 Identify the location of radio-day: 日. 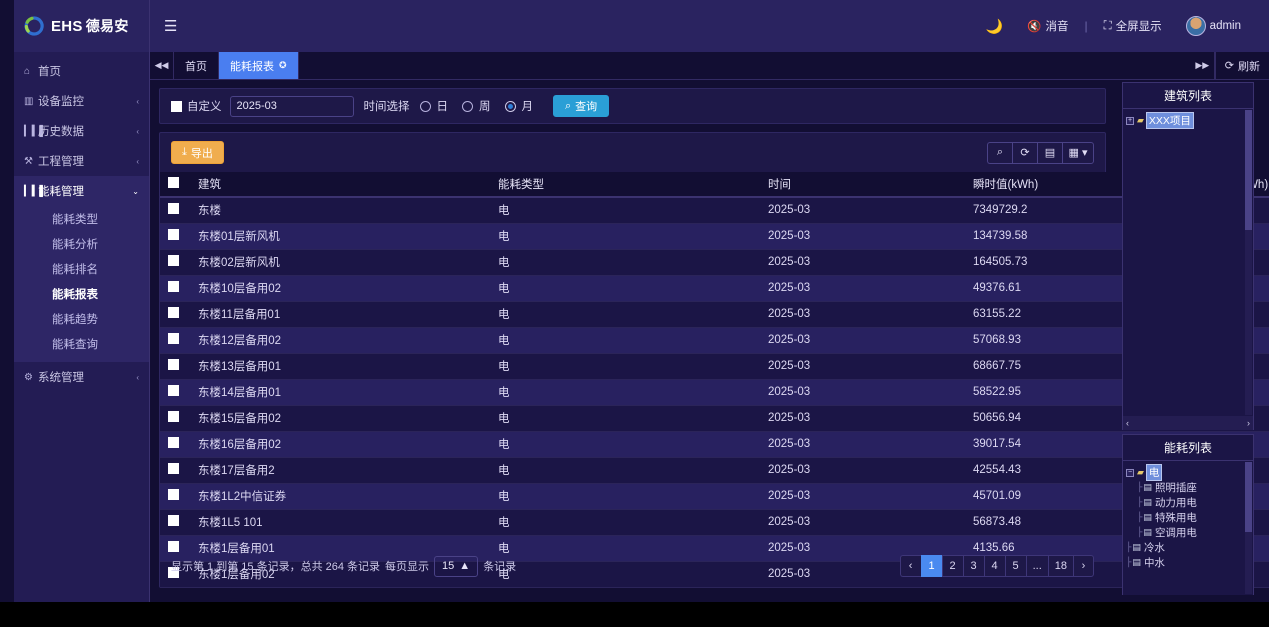
(434, 106).